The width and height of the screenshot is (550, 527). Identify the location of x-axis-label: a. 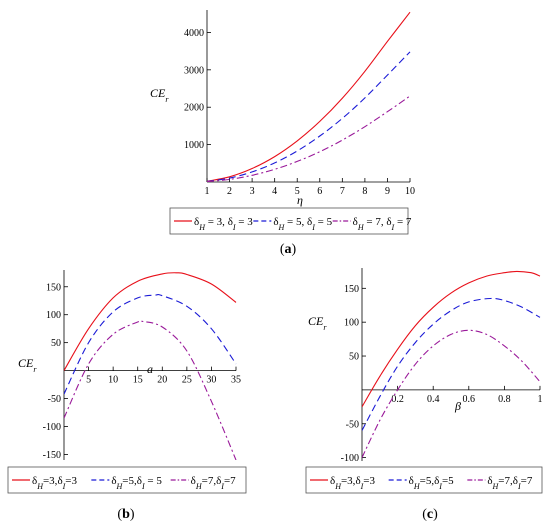
(150, 369).